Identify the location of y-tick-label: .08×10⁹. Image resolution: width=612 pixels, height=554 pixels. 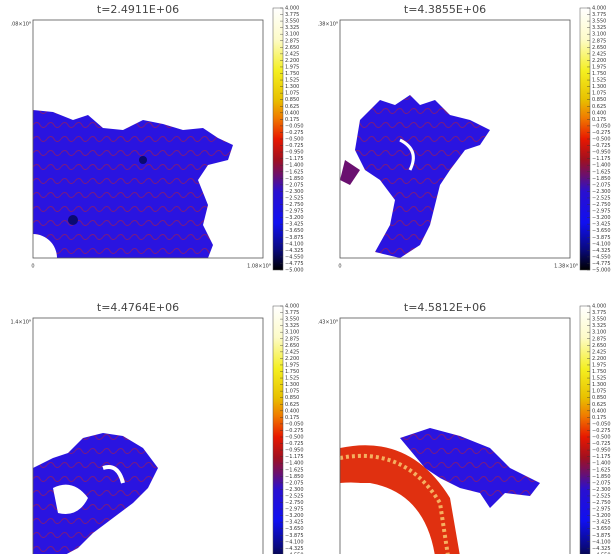
(20, 25).